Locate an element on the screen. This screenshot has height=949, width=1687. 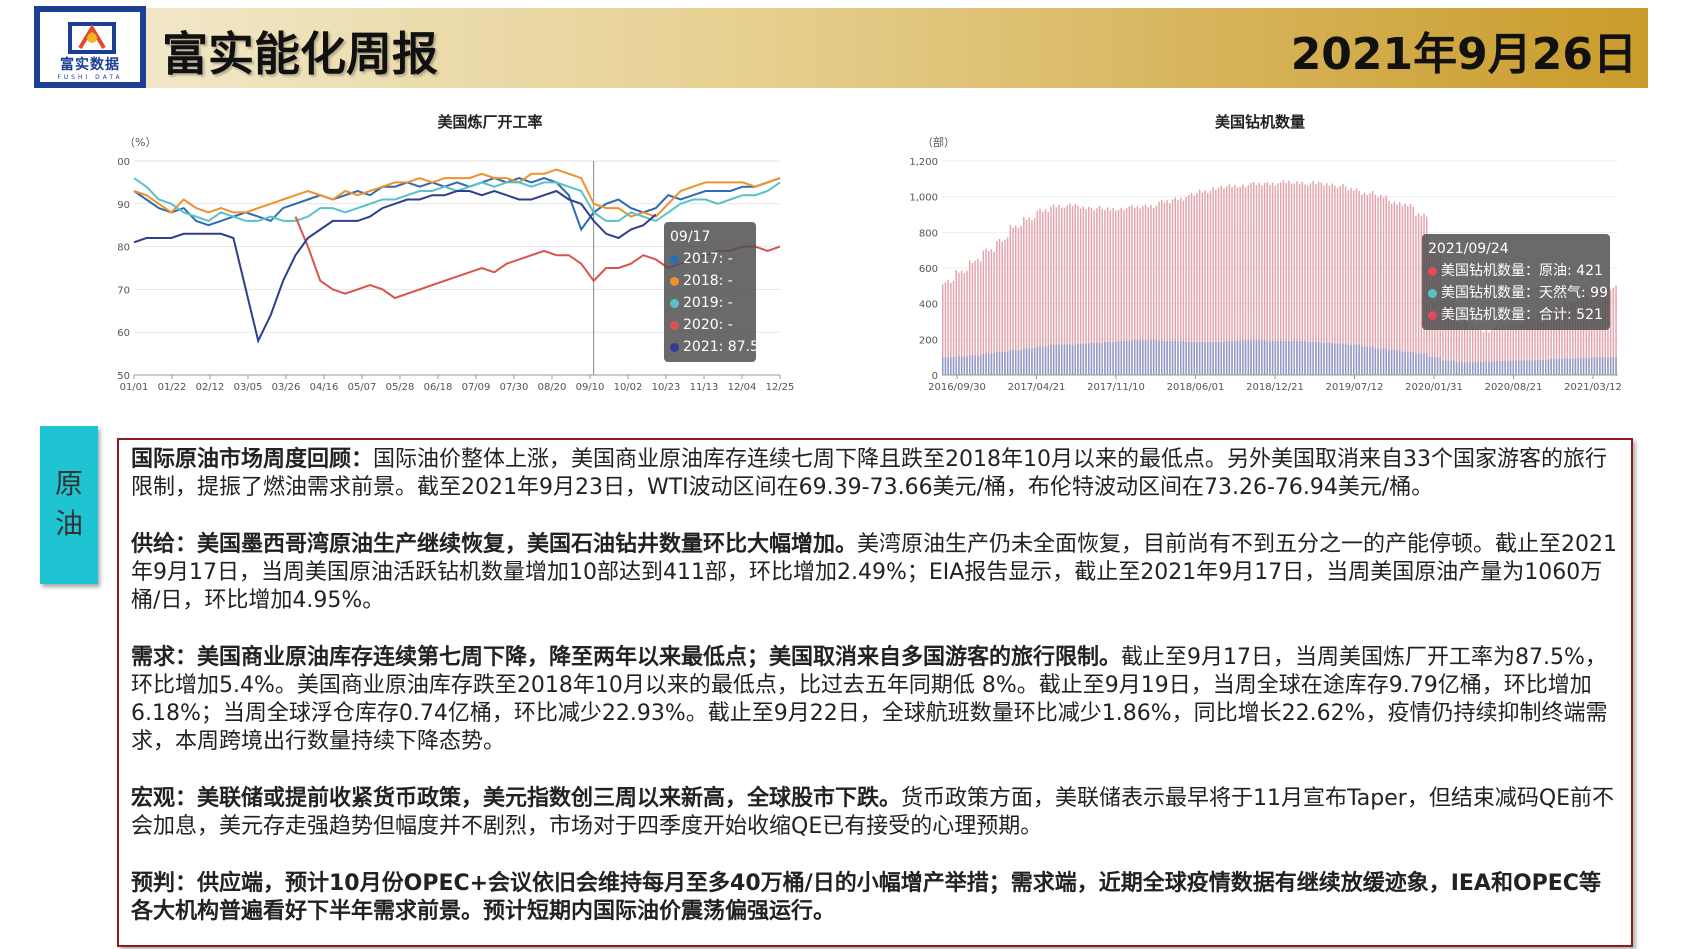
tooltip-value: 美国钻机数量：天然气: 99 is located at coordinates (1524, 293).